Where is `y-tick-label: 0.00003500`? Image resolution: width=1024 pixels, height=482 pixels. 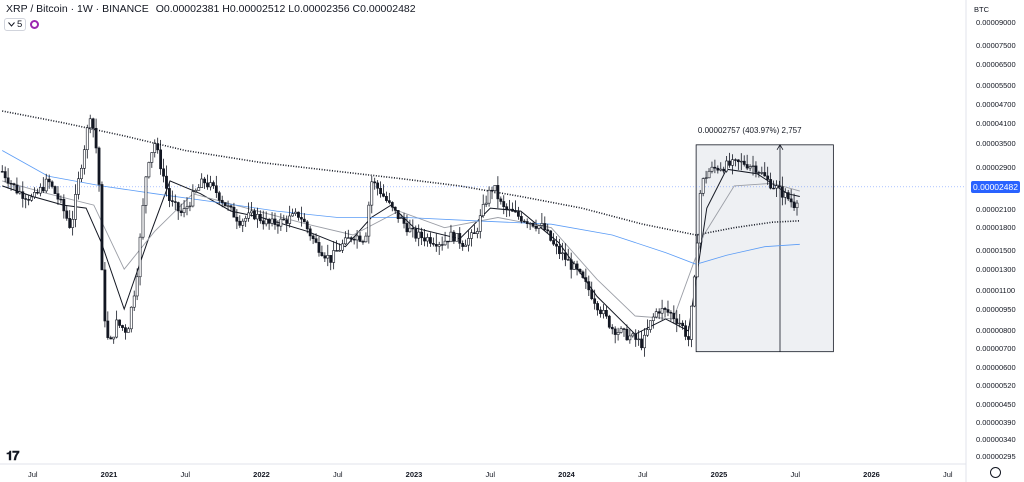
y-tick-label: 0.00003500 is located at coordinates (996, 143).